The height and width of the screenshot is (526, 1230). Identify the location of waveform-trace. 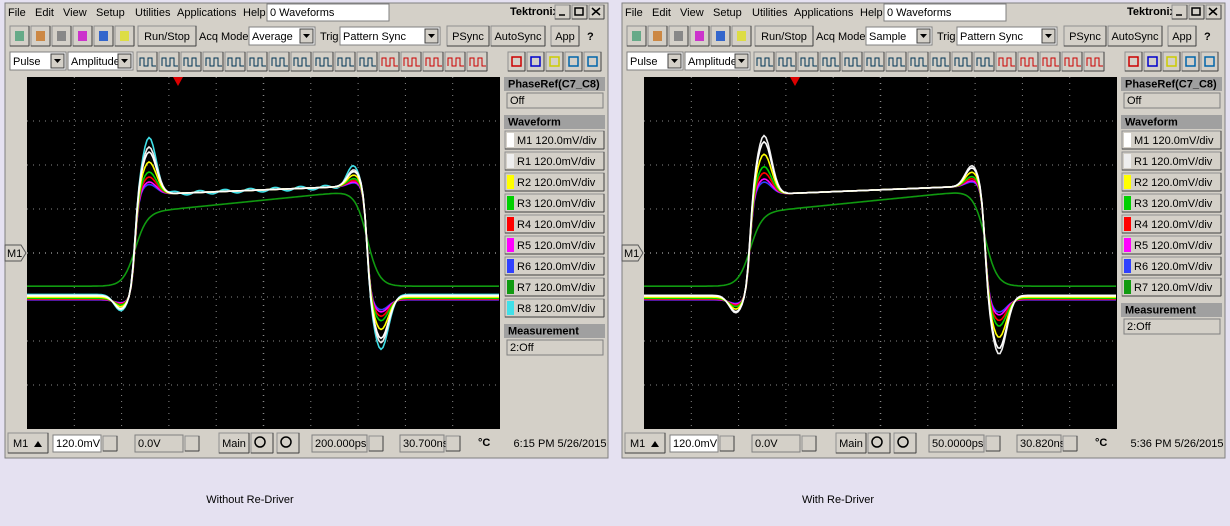
(263, 245).